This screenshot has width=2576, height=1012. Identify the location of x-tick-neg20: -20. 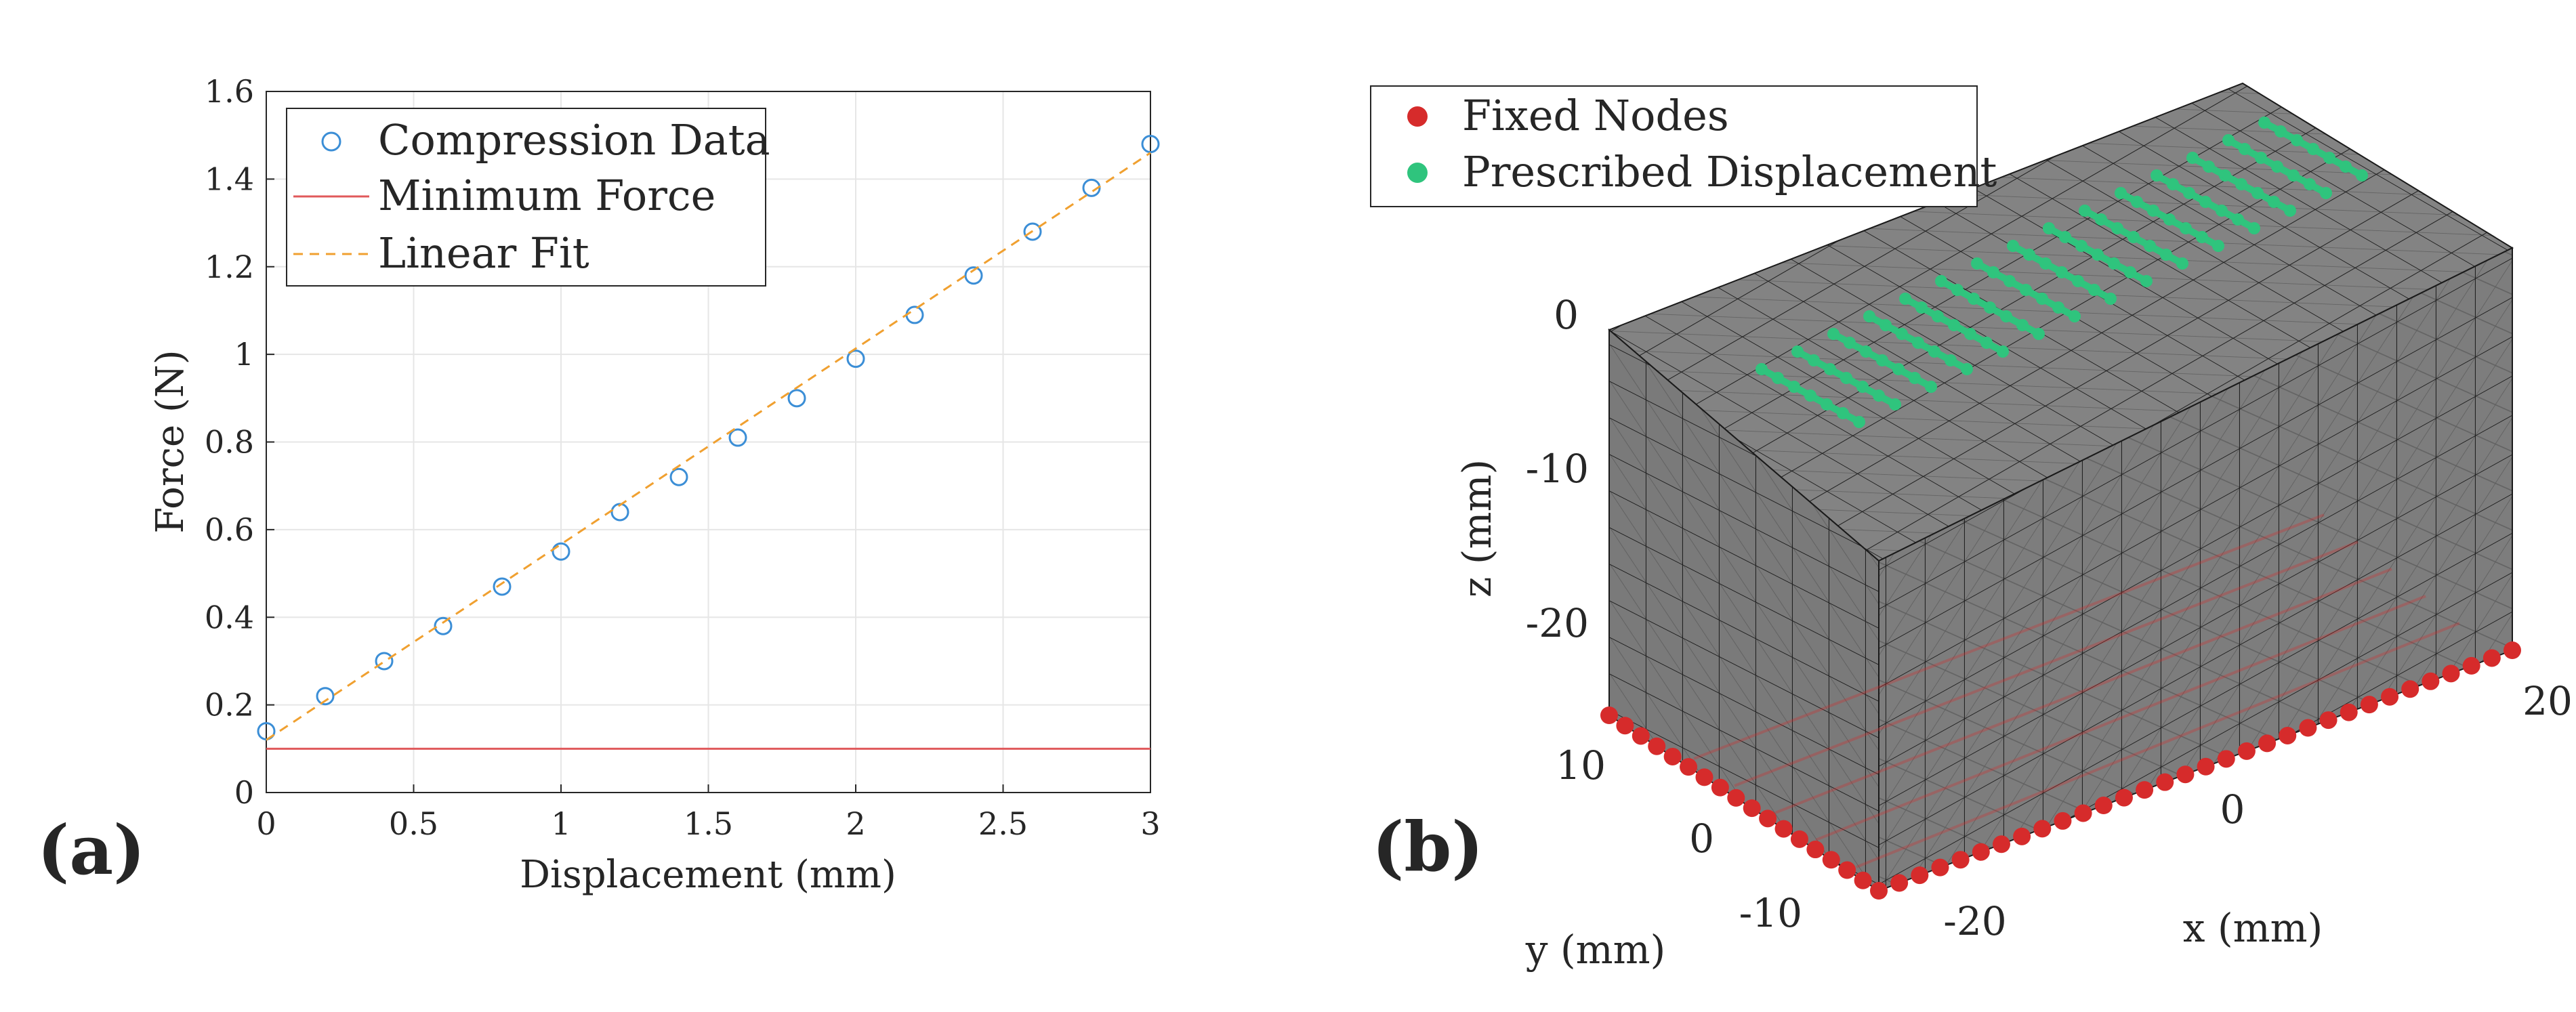
(1974, 921).